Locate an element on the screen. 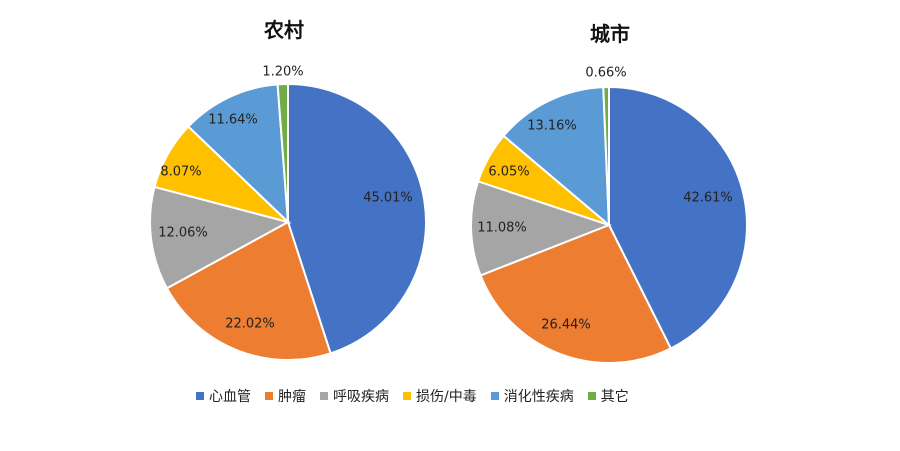 The image size is (900, 451). legend-swatch-respiratory is located at coordinates (324, 396).